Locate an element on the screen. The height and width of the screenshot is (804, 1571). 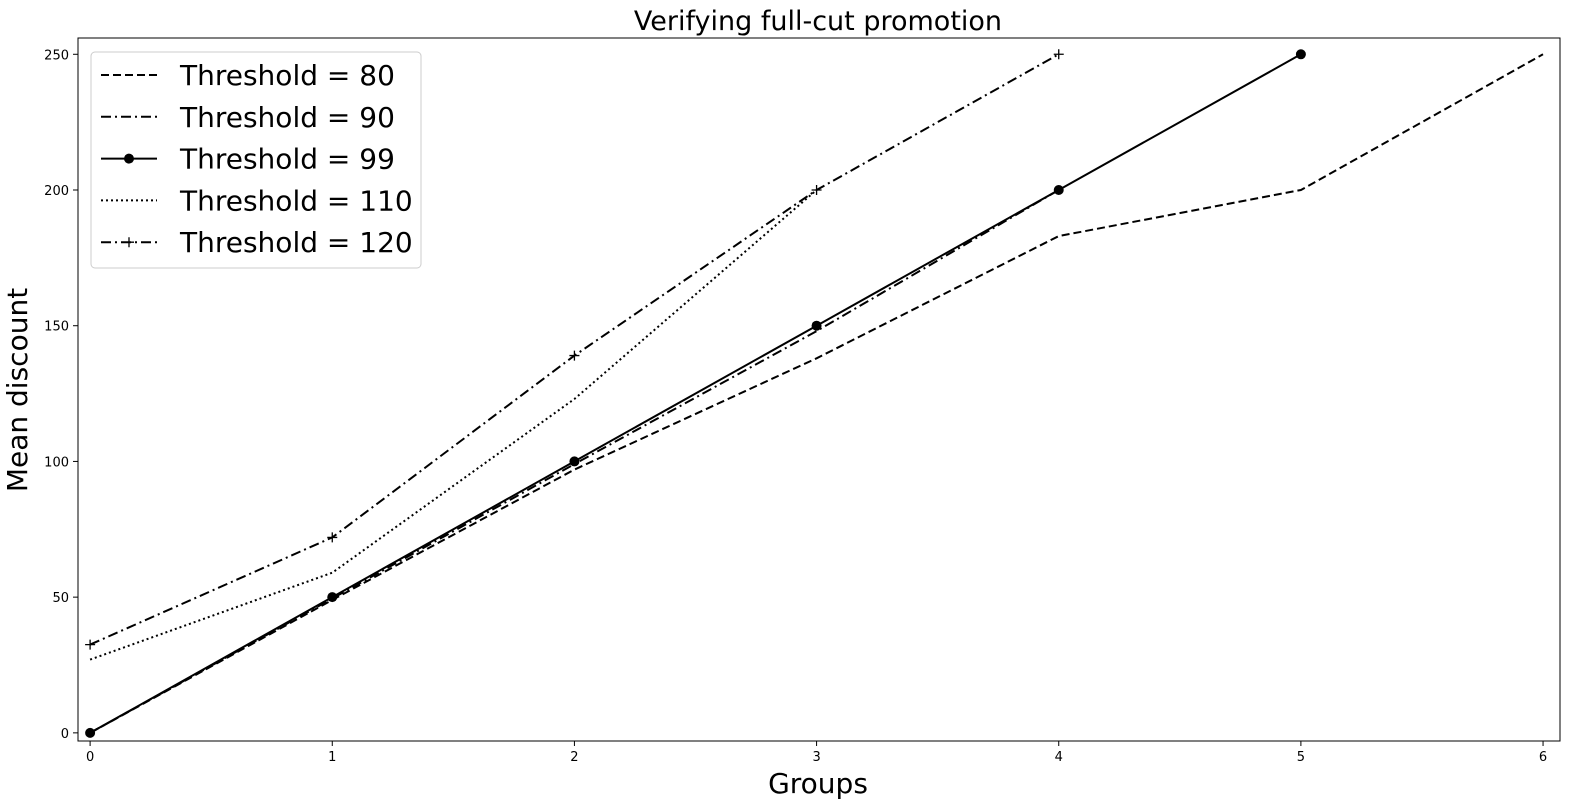
x-axis-title: Groups is located at coordinates (818, 783).